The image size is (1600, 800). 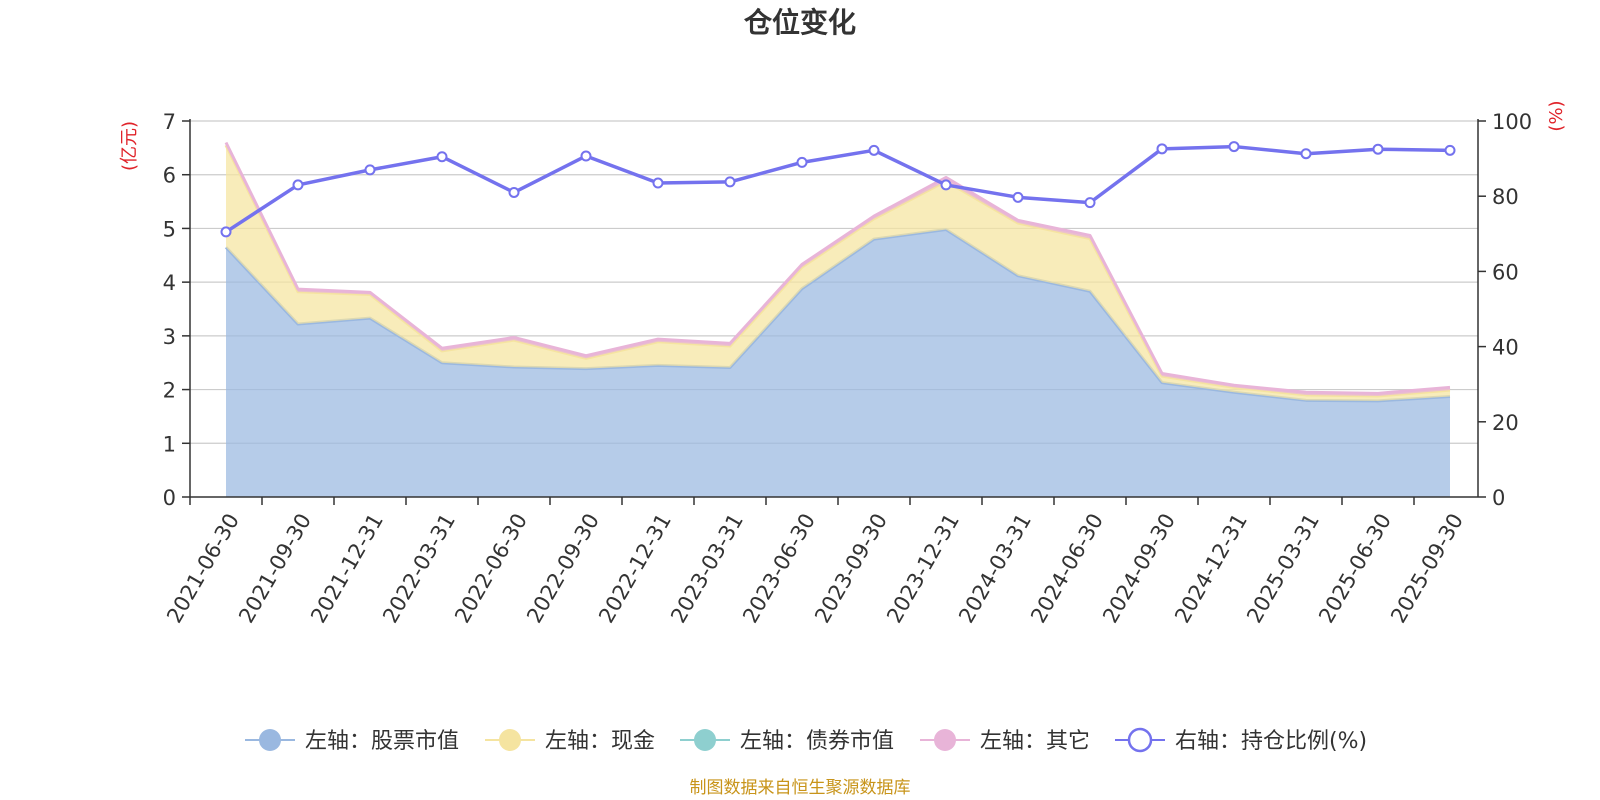 I want to click on legend: 左轴：股票市值 左轴：现金 左轴：债券市值 左轴：其它 右轴：持仓比例(%), so click(x=806, y=740).